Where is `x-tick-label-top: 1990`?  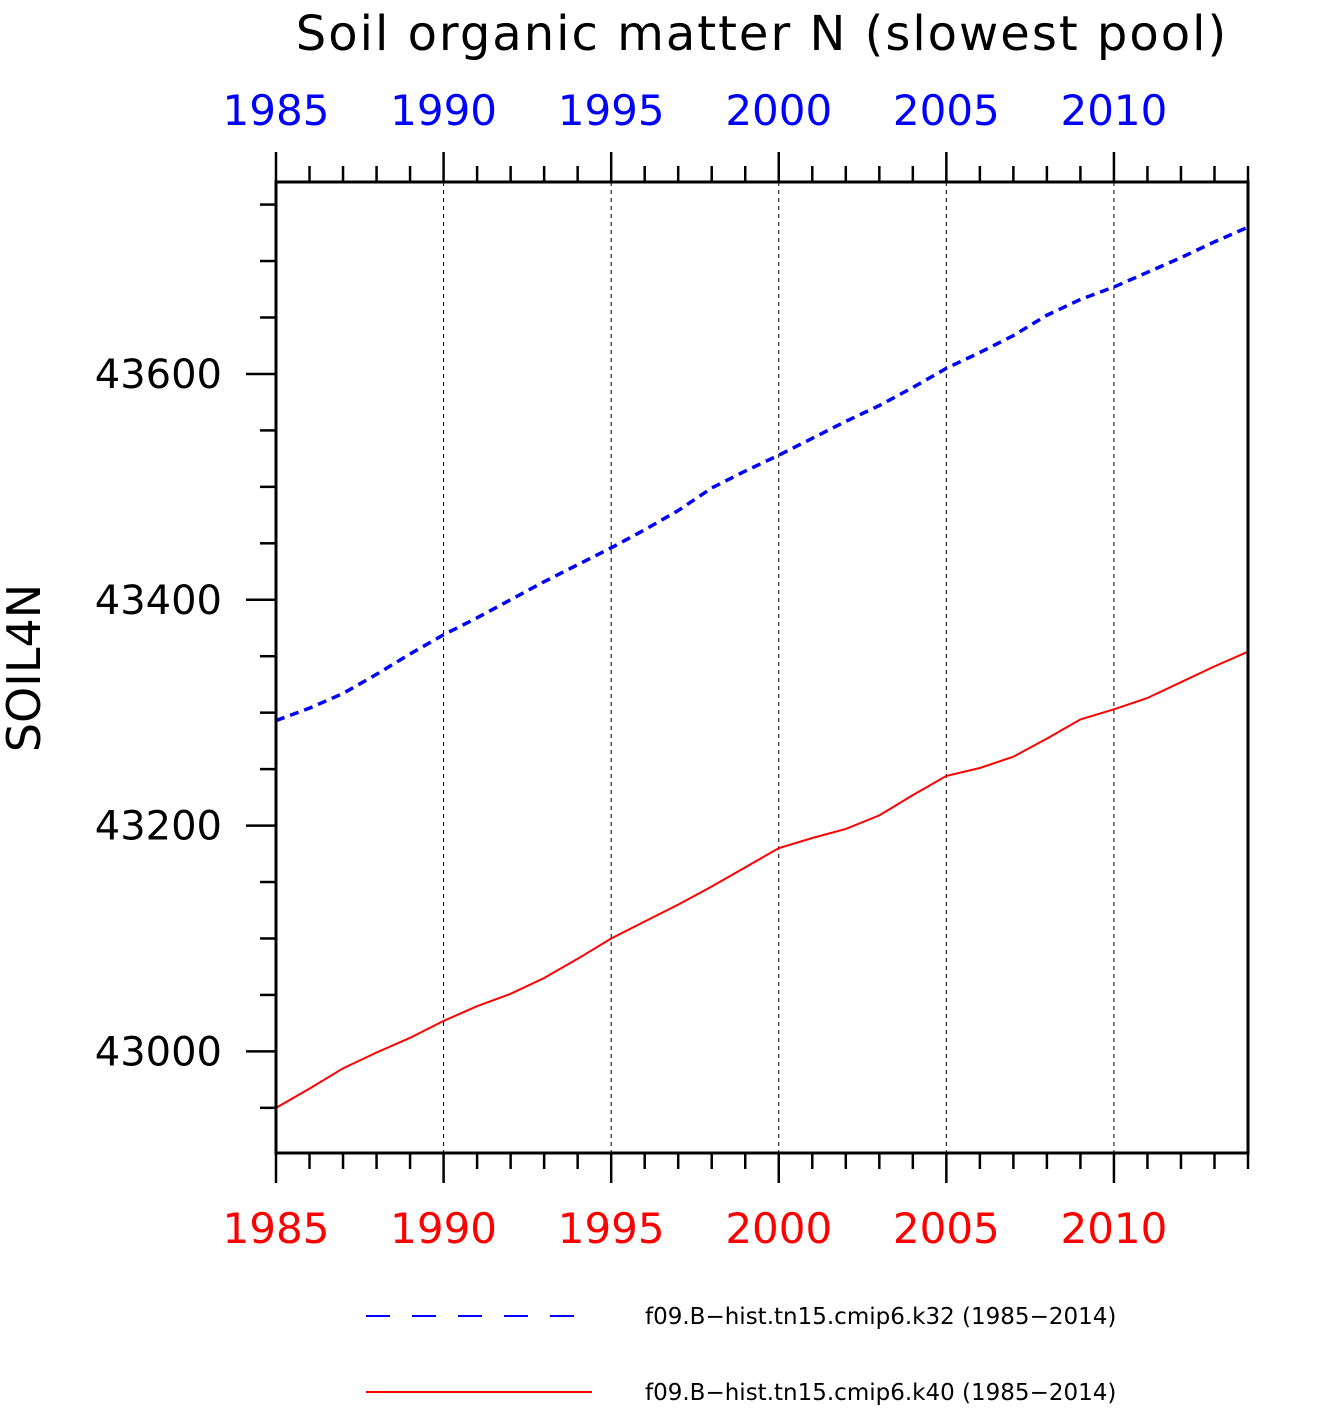 x-tick-label-top: 1990 is located at coordinates (443, 110).